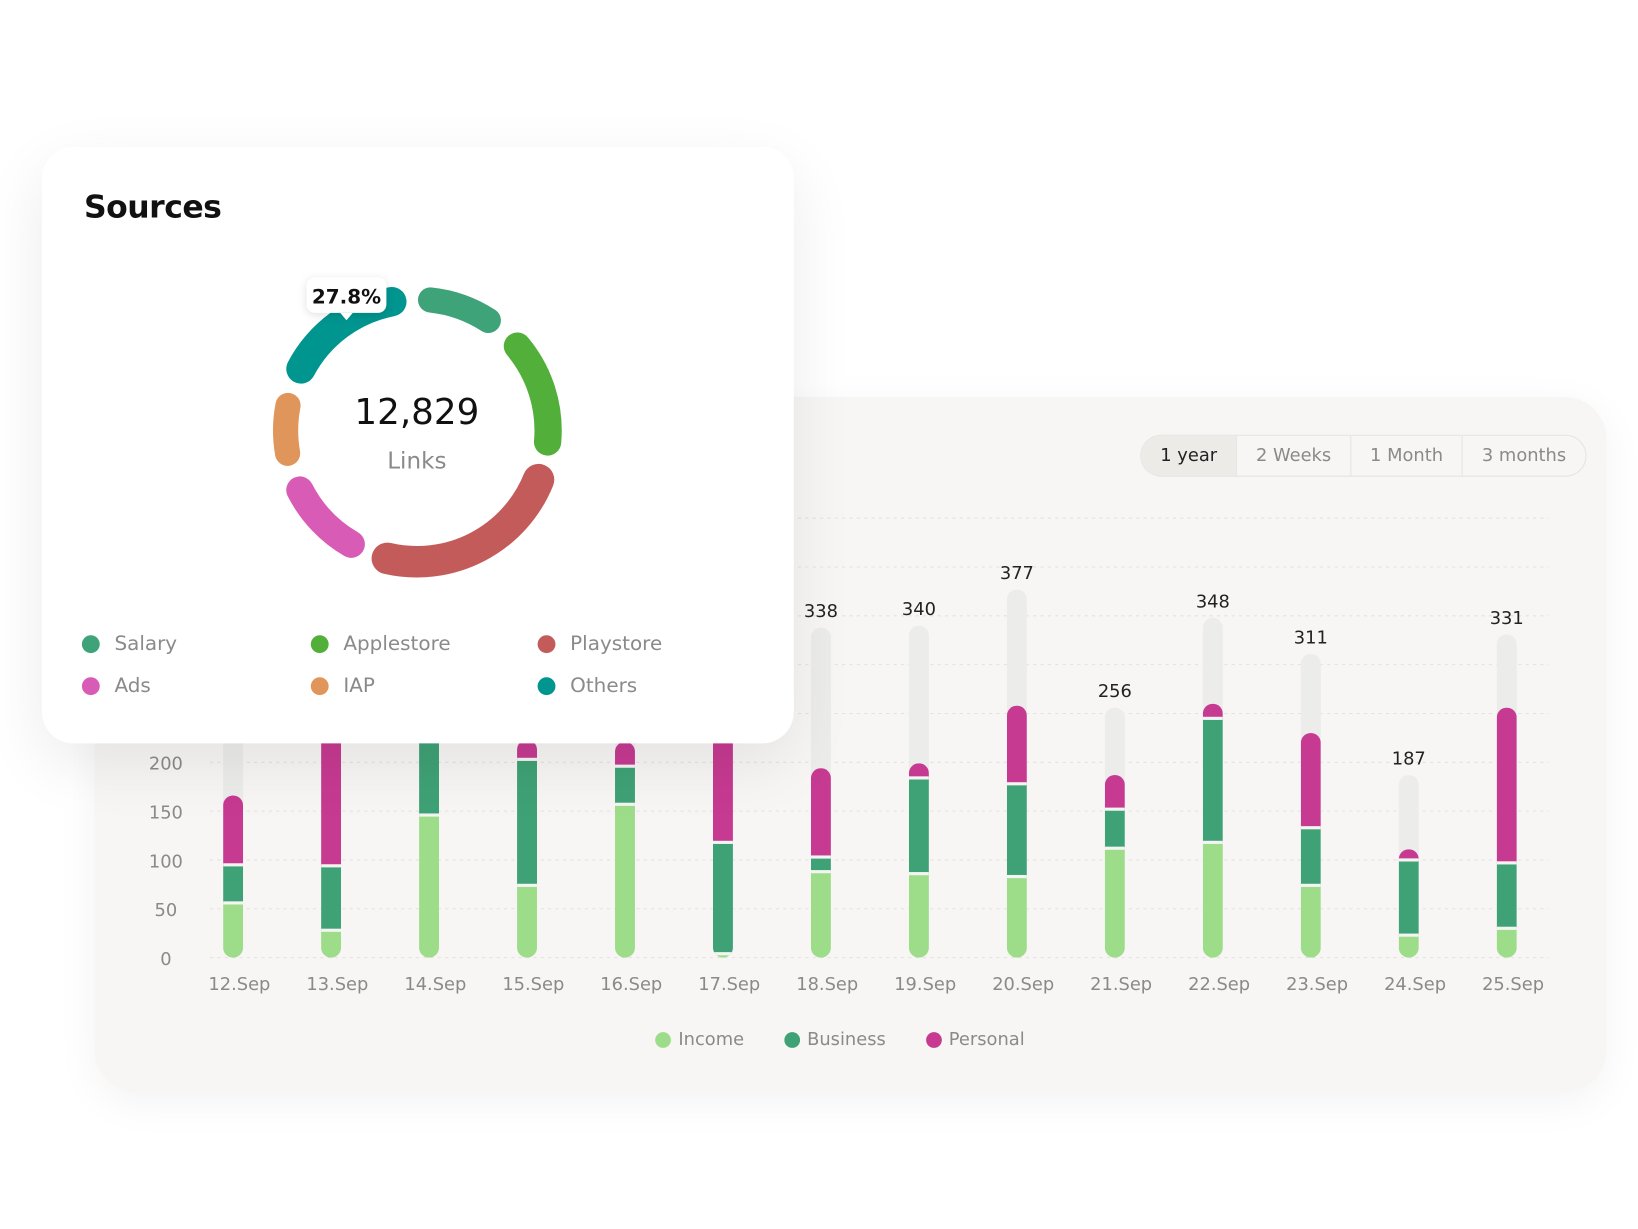 The image size is (1638, 1229). Describe the element at coordinates (435, 984) in the screenshot. I see `x-tick-label: 14.Sep` at that location.